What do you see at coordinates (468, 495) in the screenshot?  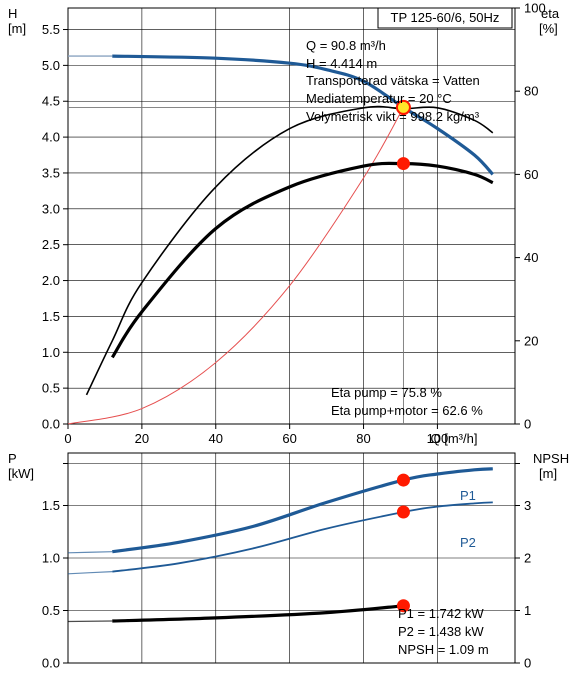 I see `p1-series-label: P1` at bounding box center [468, 495].